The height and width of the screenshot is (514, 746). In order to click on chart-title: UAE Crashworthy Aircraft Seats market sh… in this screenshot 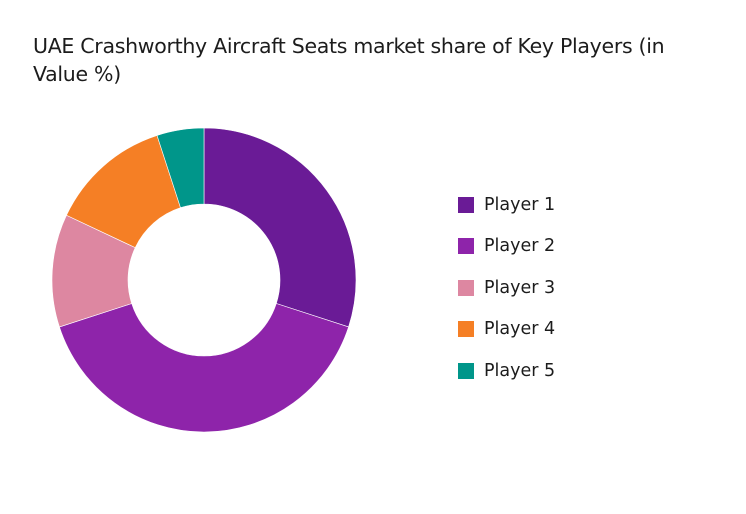, I will do `click(349, 60)`.